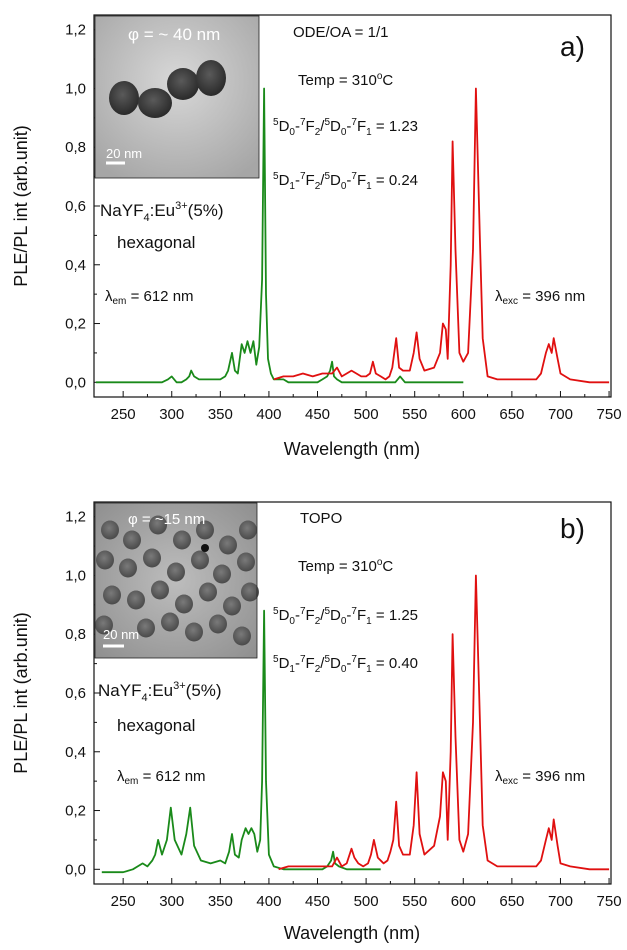 The width and height of the screenshot is (627, 950). I want to click on panel-b-nanoparticles, so click(177, 580).